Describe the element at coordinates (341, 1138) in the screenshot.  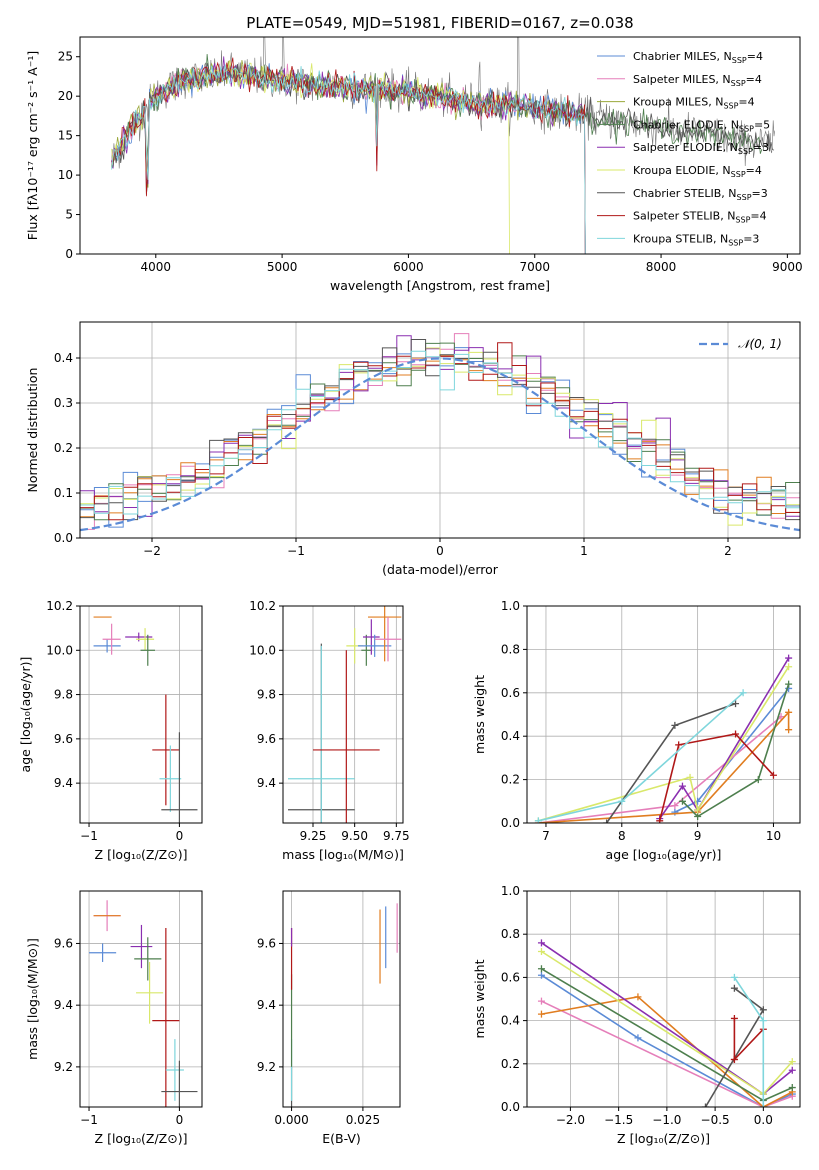
I see `x-axis-label: E(B-V)` at that location.